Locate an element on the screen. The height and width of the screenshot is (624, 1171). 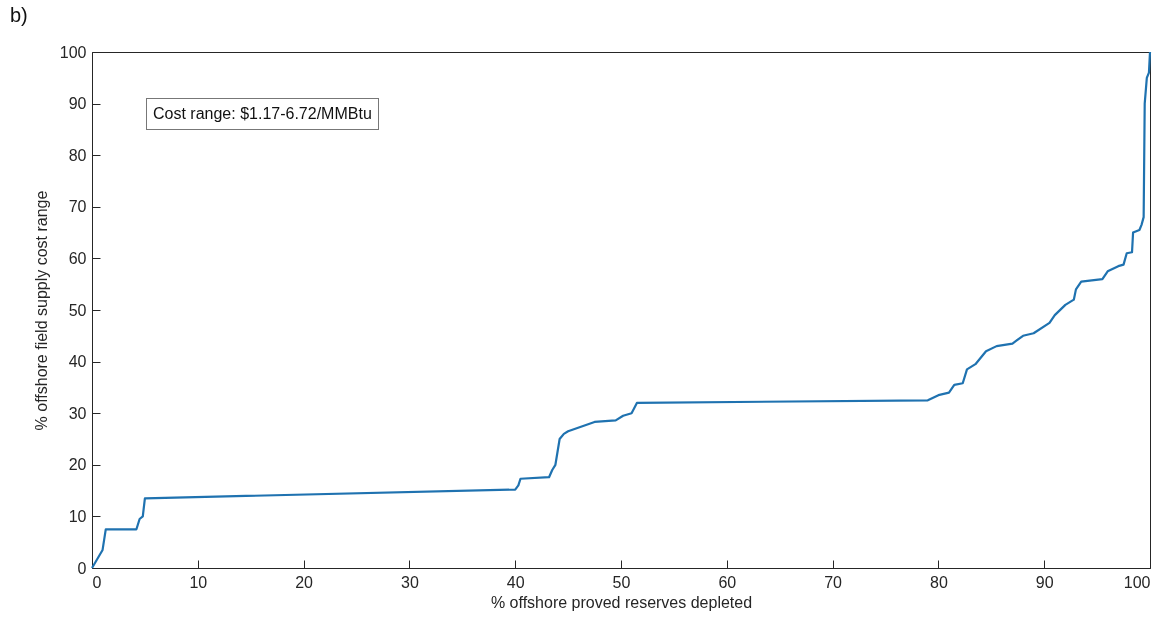
y-tick-label: 20 is located at coordinates (77, 465).